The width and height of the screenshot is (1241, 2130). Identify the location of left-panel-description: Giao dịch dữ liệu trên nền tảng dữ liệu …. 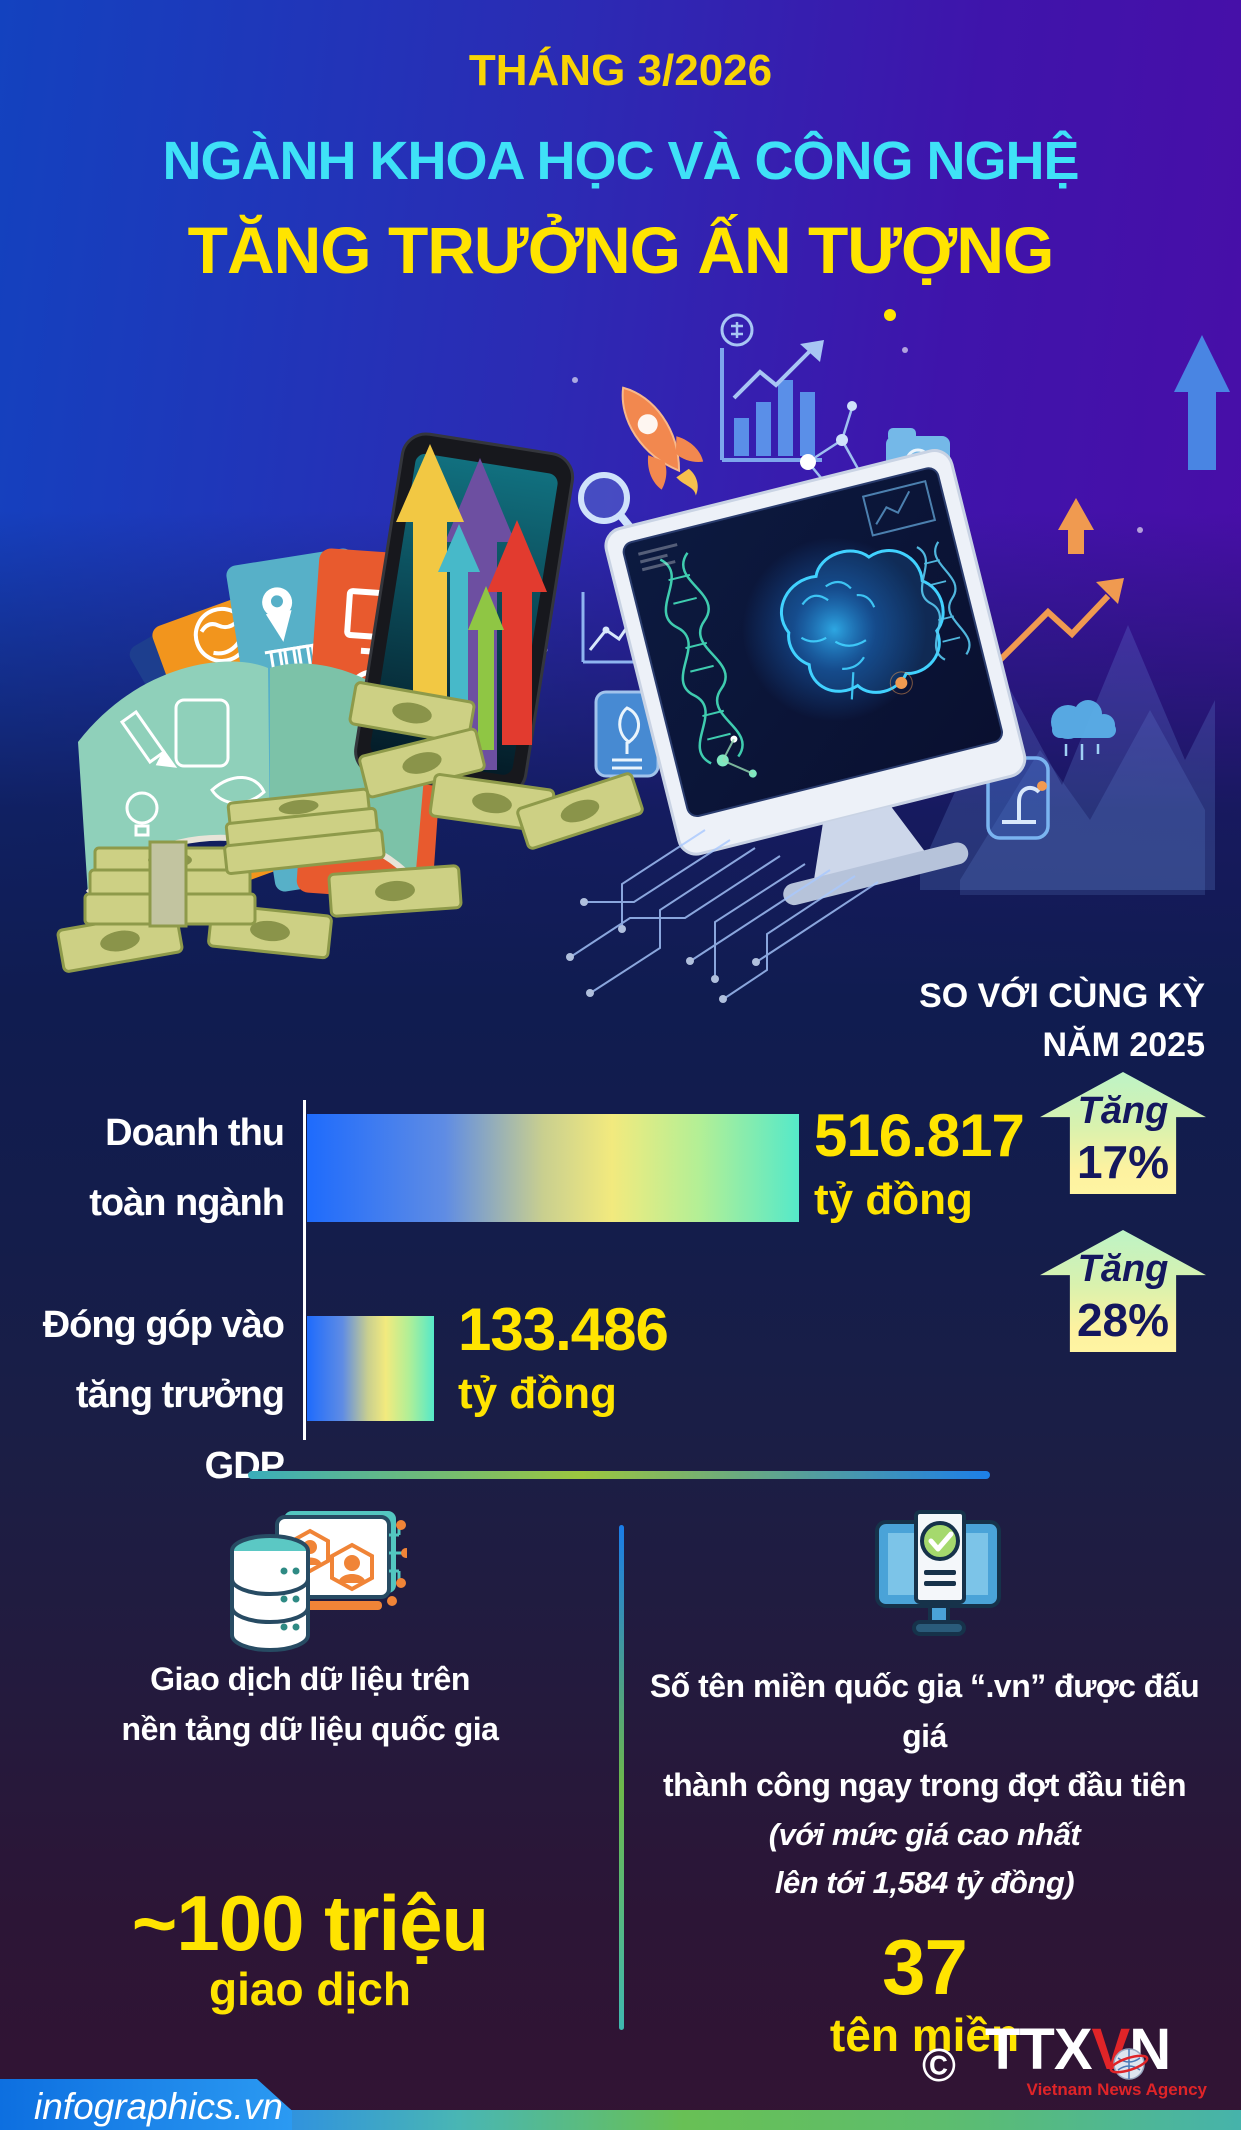
(310, 1704).